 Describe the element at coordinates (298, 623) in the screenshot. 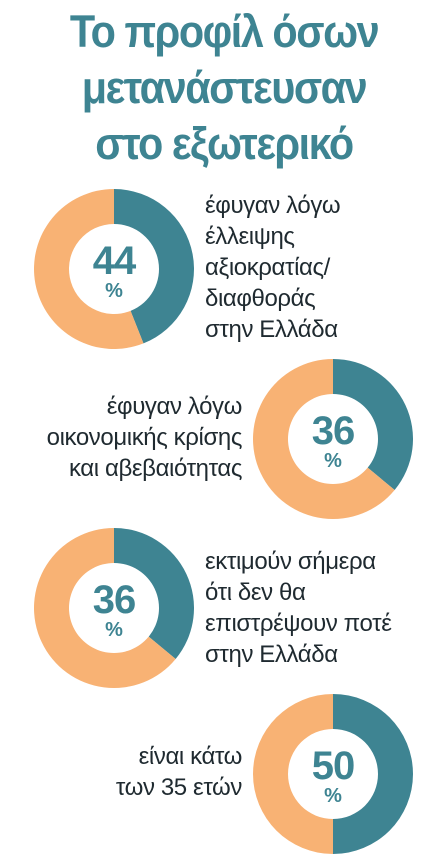

I see `caption-line: επιστρέψουν ποτέ` at that location.